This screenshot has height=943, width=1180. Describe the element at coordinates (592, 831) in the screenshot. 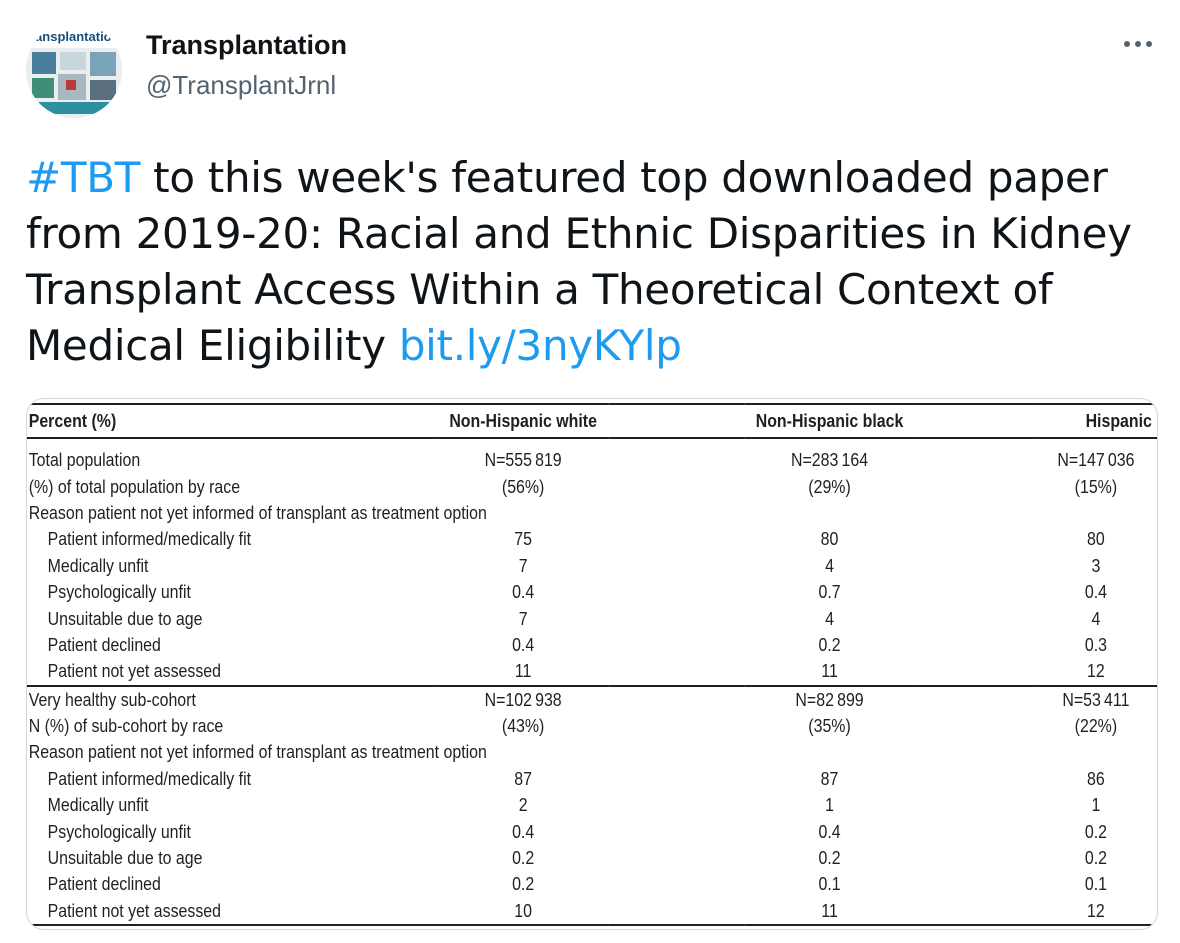

I see `table-row: Psychologically unfit 0.4 0.4 0.2` at that location.